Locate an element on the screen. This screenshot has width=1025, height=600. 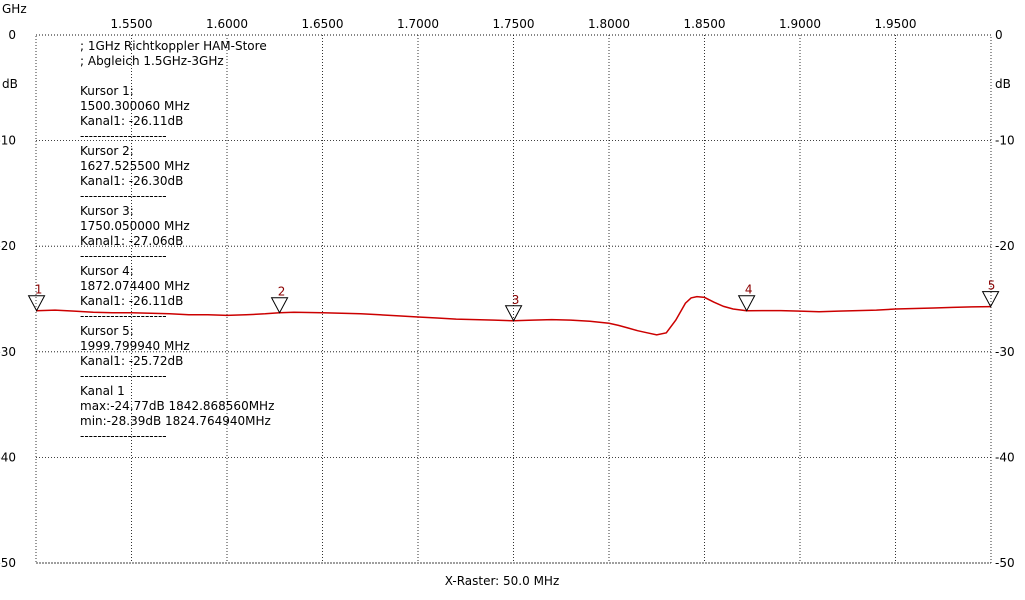
info-line: Kursor 5: is located at coordinates (107, 331).